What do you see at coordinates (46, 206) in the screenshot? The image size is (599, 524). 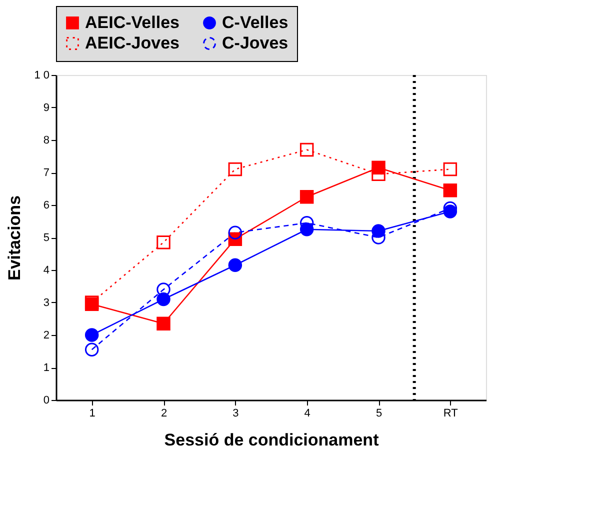 I see `y-tick-label: 6` at bounding box center [46, 206].